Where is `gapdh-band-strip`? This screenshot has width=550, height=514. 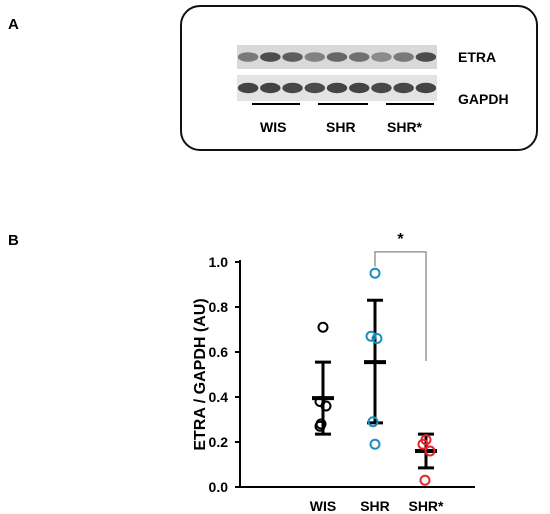 gapdh-band-strip is located at coordinates (337, 88).